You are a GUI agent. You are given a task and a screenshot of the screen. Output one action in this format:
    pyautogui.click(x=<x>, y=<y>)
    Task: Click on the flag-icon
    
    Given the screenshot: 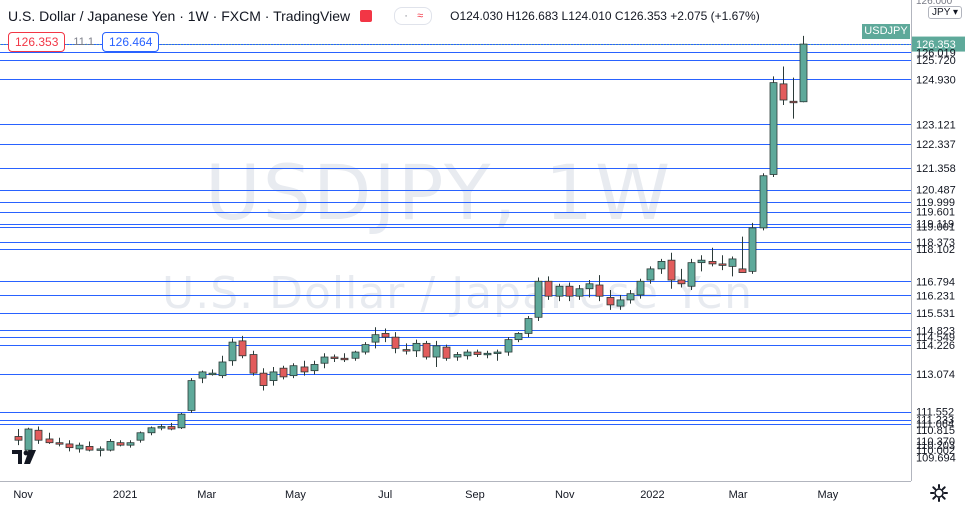 What is the action you would take?
    pyautogui.click(x=366, y=16)
    